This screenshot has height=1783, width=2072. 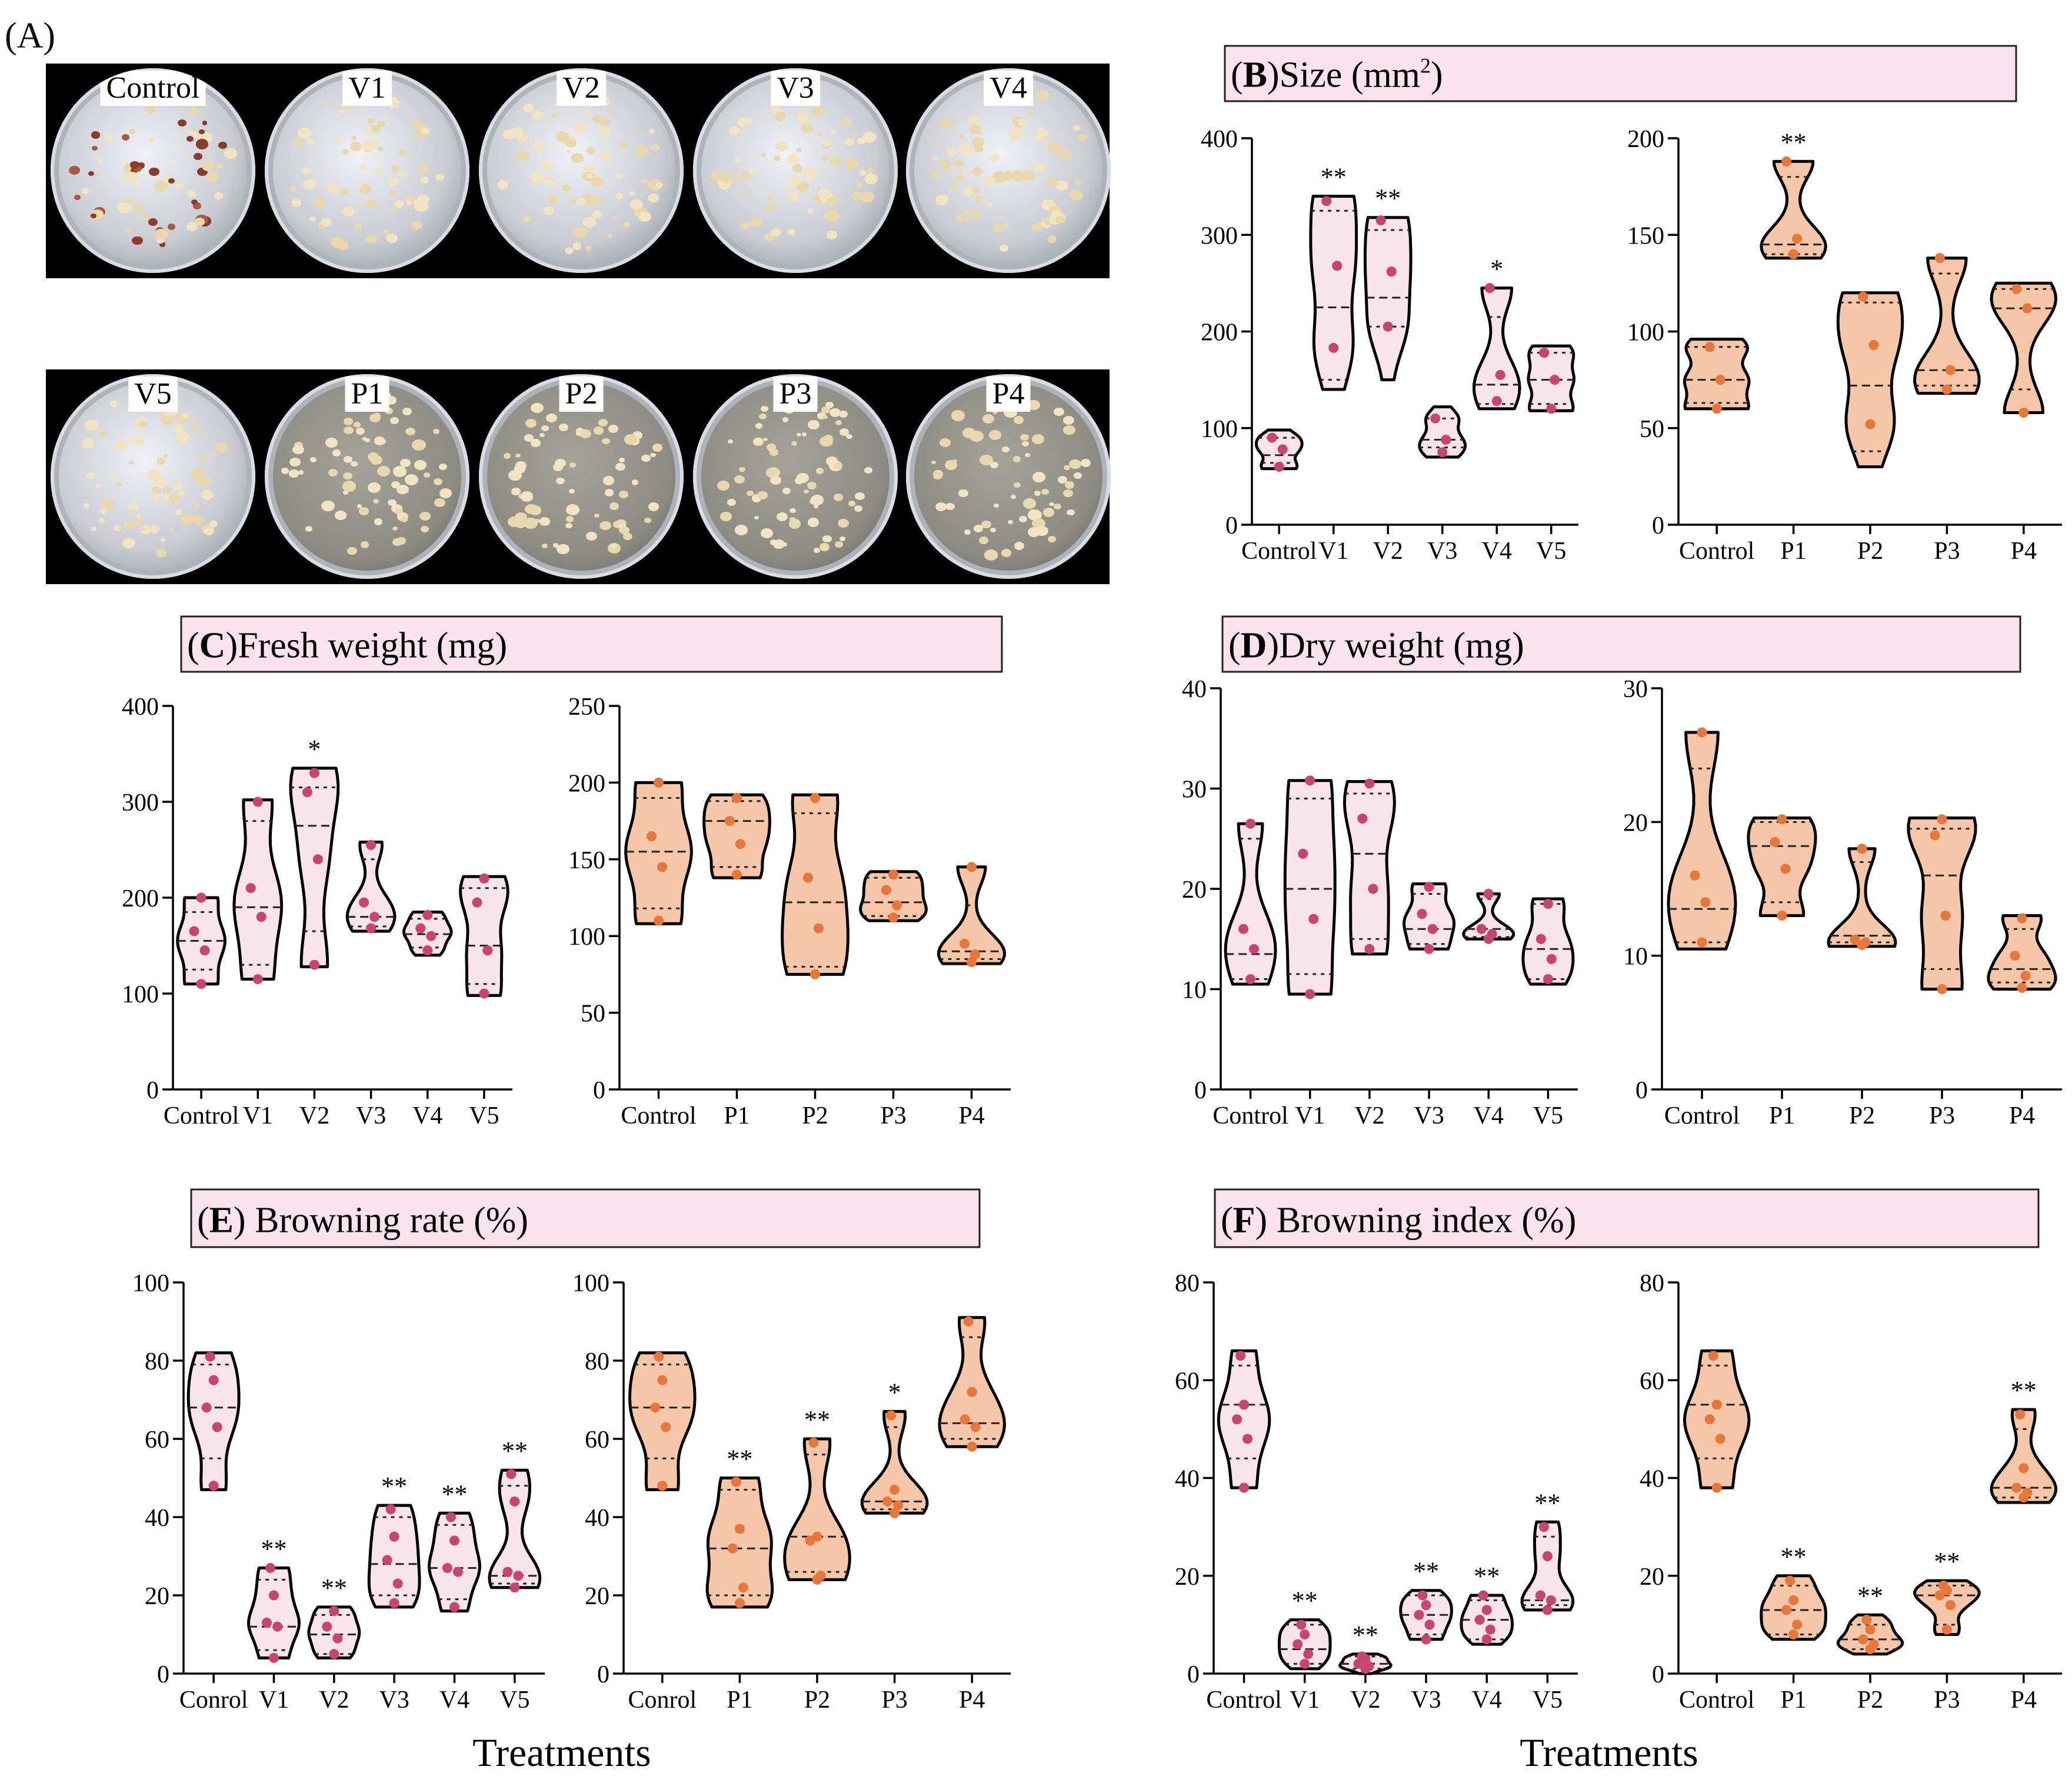 I want to click on x-tick-label: Control, so click(x=1716, y=552).